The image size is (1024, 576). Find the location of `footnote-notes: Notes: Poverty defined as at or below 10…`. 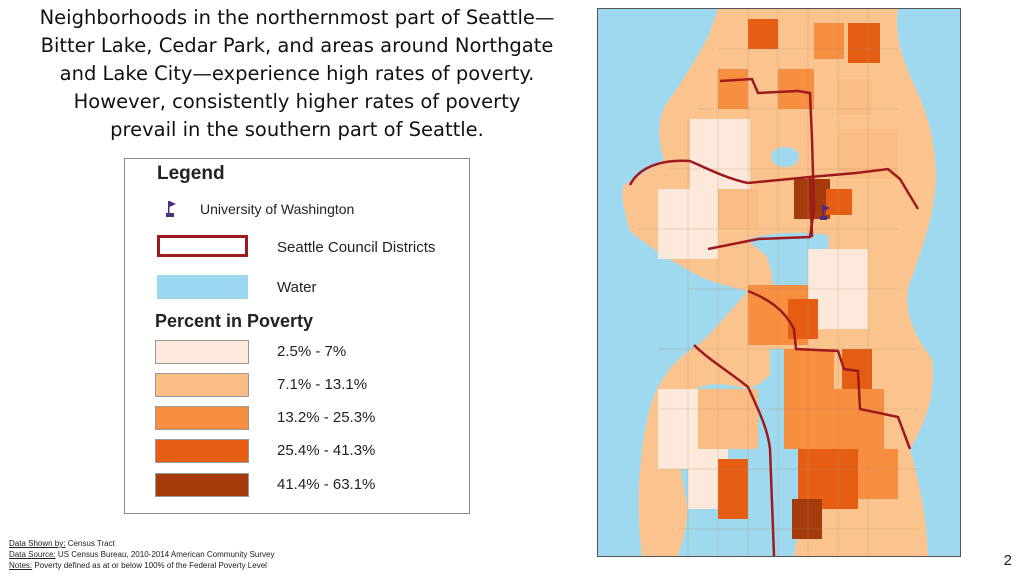

footnote-notes: Notes: Poverty defined as at or below 10… is located at coordinates (141, 565).